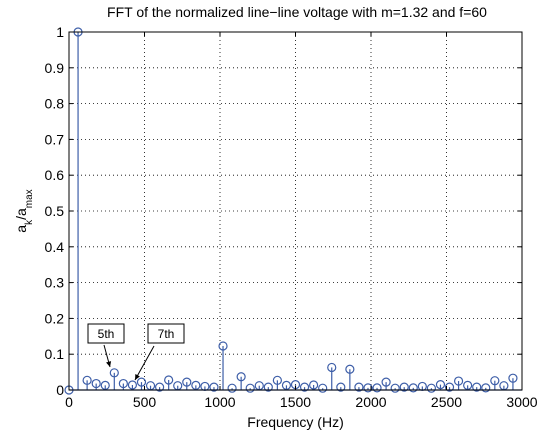  Describe the element at coordinates (295, 422) in the screenshot. I see `x-axis-label: Frequency (Hz)` at that location.